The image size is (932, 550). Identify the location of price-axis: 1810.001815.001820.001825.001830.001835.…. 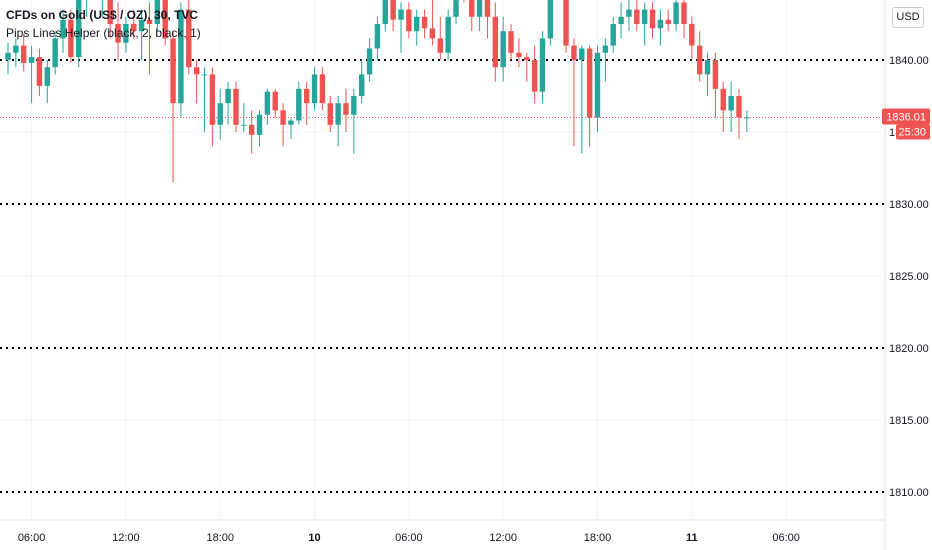
(906, 275).